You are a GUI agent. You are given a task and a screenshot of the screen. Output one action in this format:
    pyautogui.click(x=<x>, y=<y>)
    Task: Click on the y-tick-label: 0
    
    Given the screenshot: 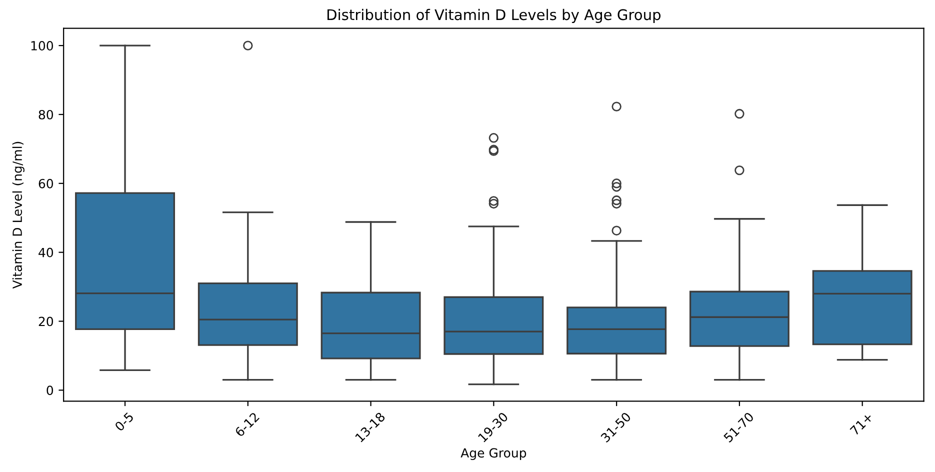 What is the action you would take?
    pyautogui.click(x=50, y=391)
    